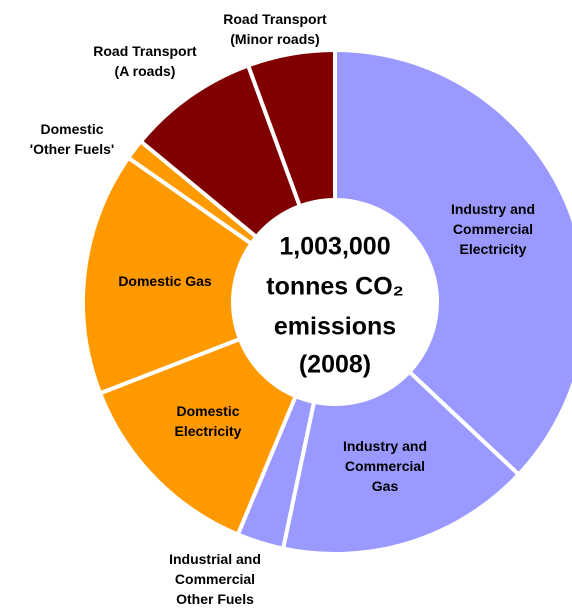  Describe the element at coordinates (145, 61) in the screenshot. I see `slice-label: Road Transport (A roads)` at that location.